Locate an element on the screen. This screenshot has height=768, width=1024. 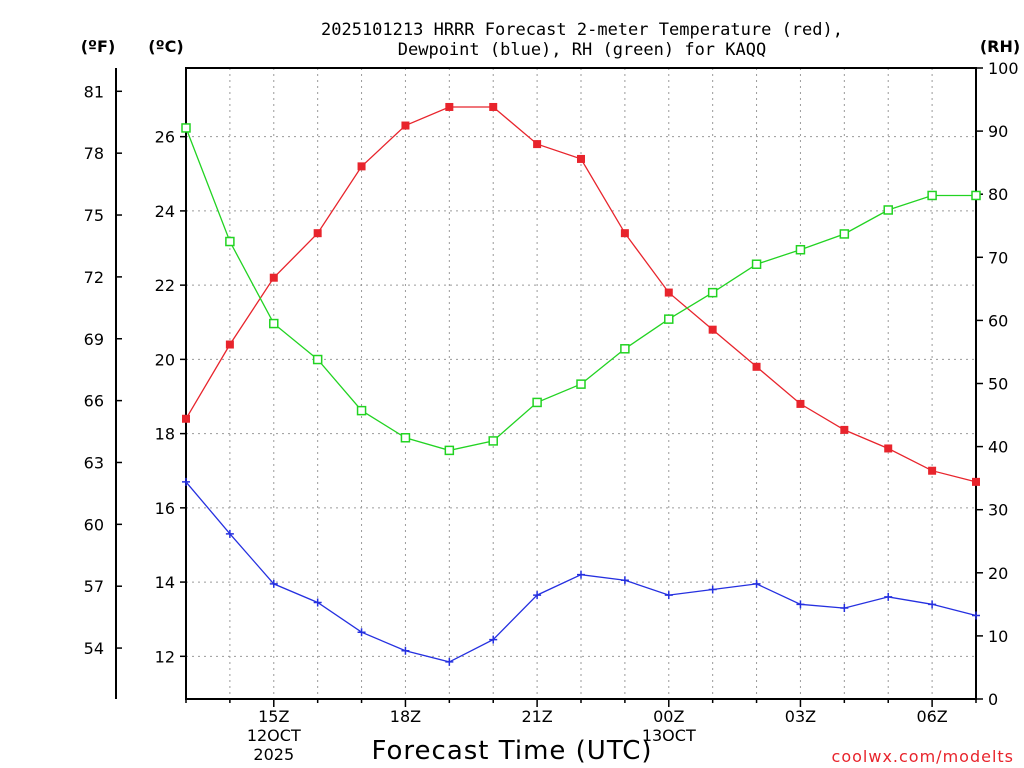
rh-tick-label: 100 is located at coordinates (1003, 68).